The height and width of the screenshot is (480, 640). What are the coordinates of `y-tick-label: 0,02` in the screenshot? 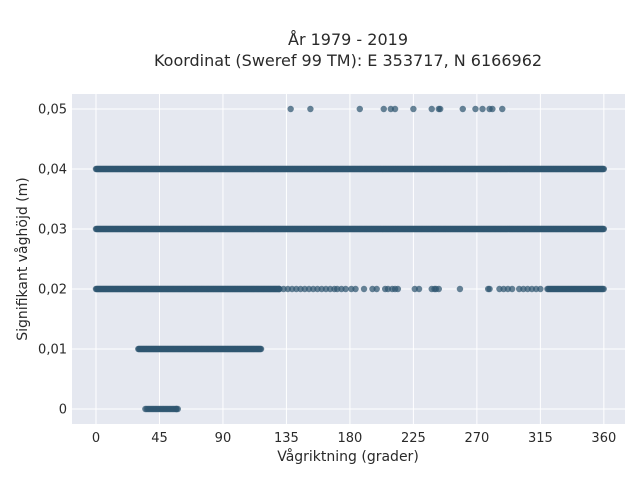 It's located at (52, 290).